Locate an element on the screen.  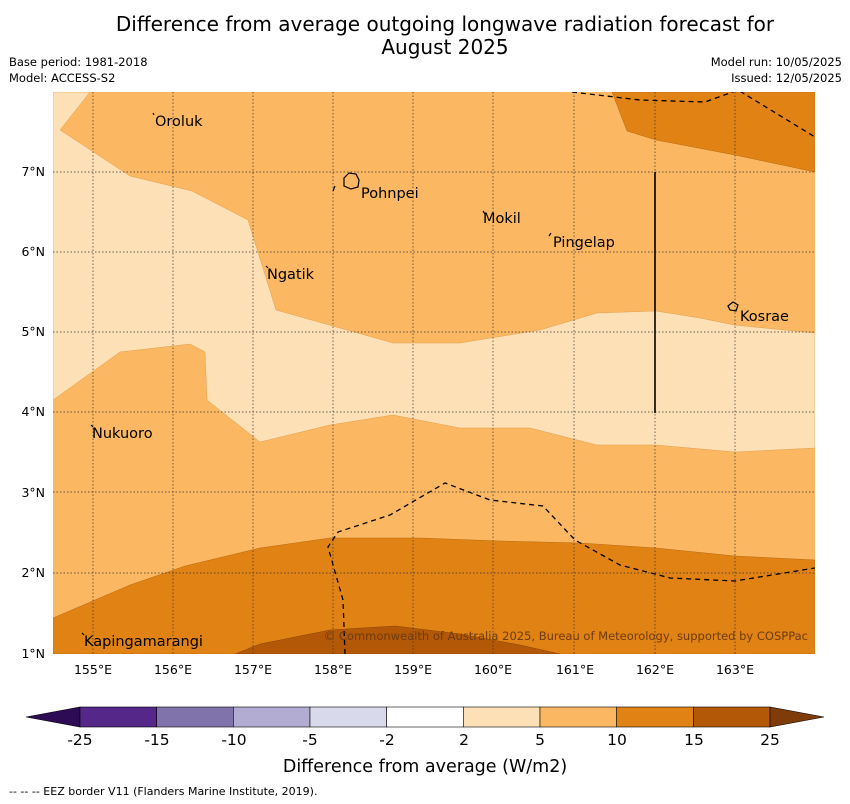
colorbar-tick: 5 is located at coordinates (540, 740).